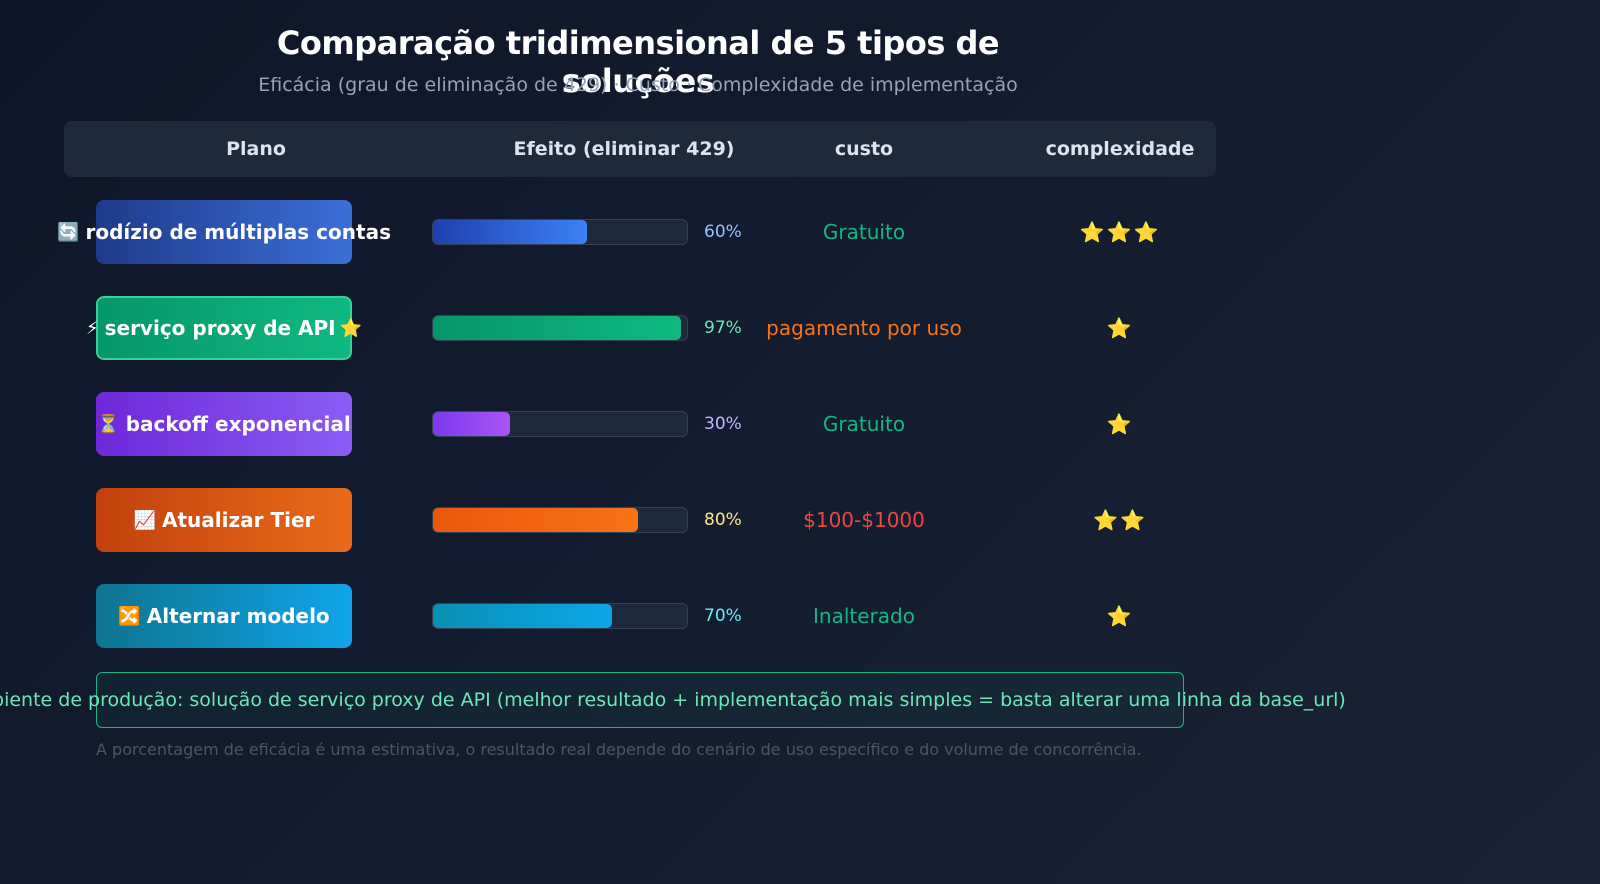  What do you see at coordinates (800, 616) in the screenshot?
I see `table-row: 🔀 Alternar modelo 70% Inalterado ⭐` at bounding box center [800, 616].